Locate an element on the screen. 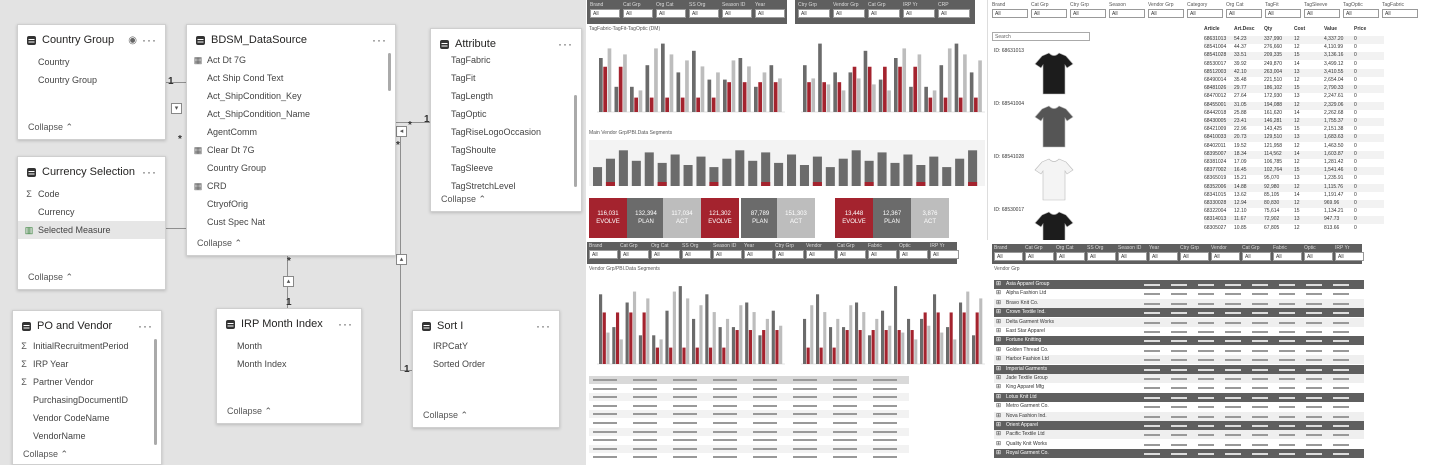  table-row: 68481026 29.77 186,102 15 2,790.33 0 is located at coordinates (1294, 89).